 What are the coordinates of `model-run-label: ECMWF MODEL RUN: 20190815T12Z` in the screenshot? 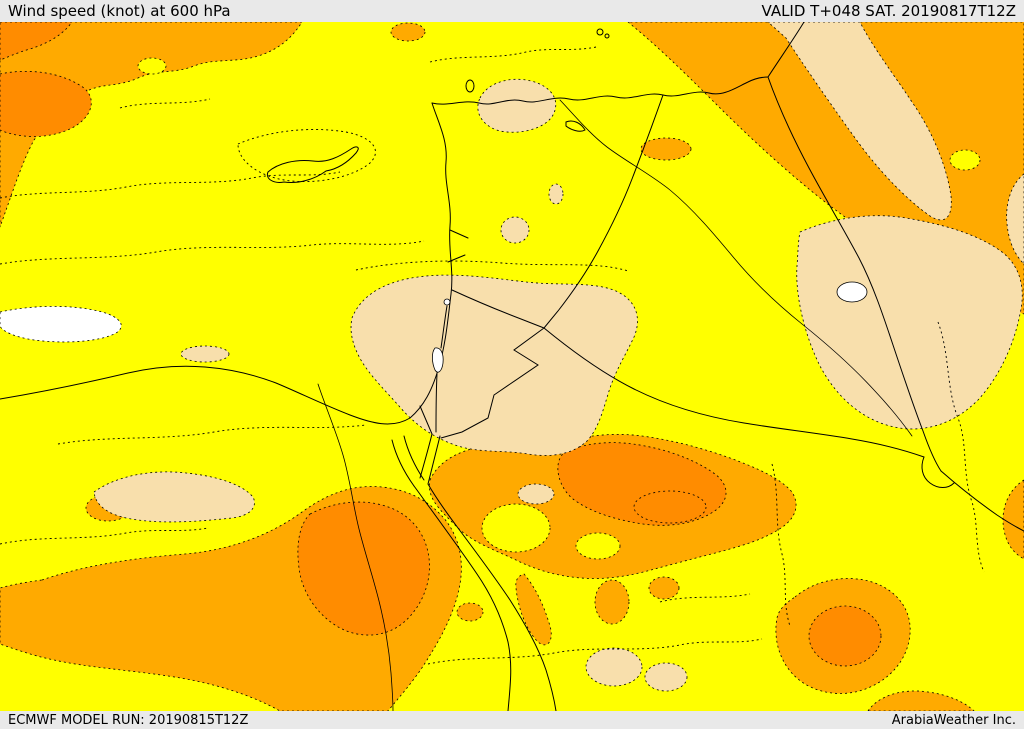 It's located at (128, 720).